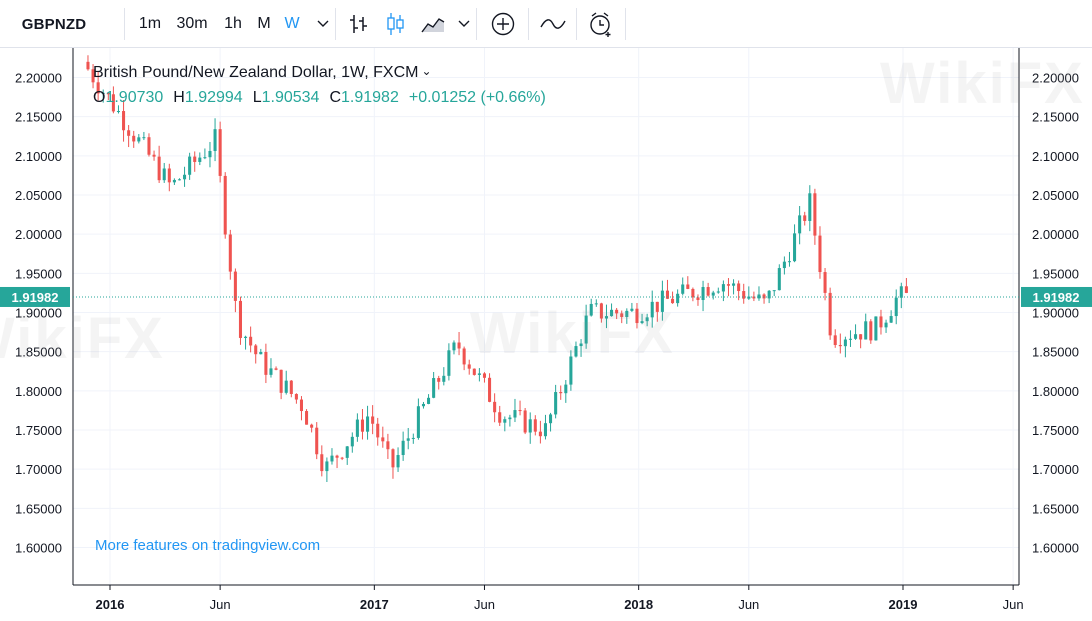 This screenshot has width=1092, height=621. I want to click on toolbar-divider, so click(476, 24).